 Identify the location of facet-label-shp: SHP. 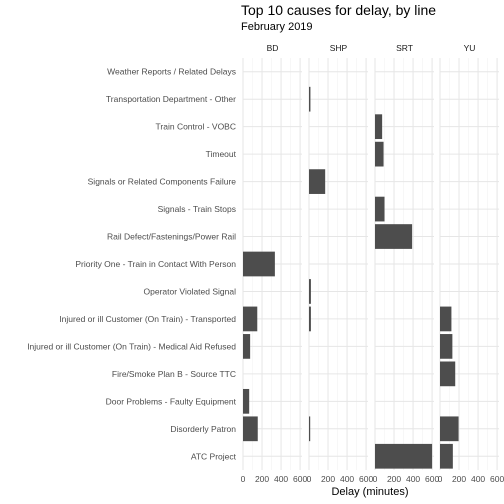
(339, 48).